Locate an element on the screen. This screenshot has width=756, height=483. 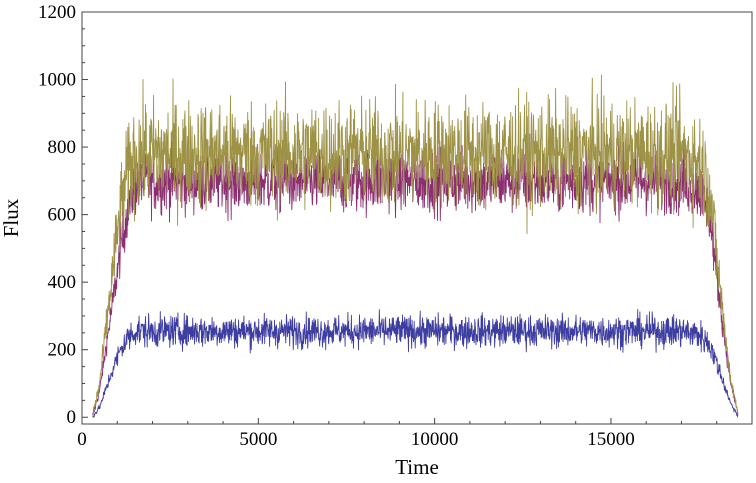
x-tick-label: 5000 is located at coordinates (258, 439).